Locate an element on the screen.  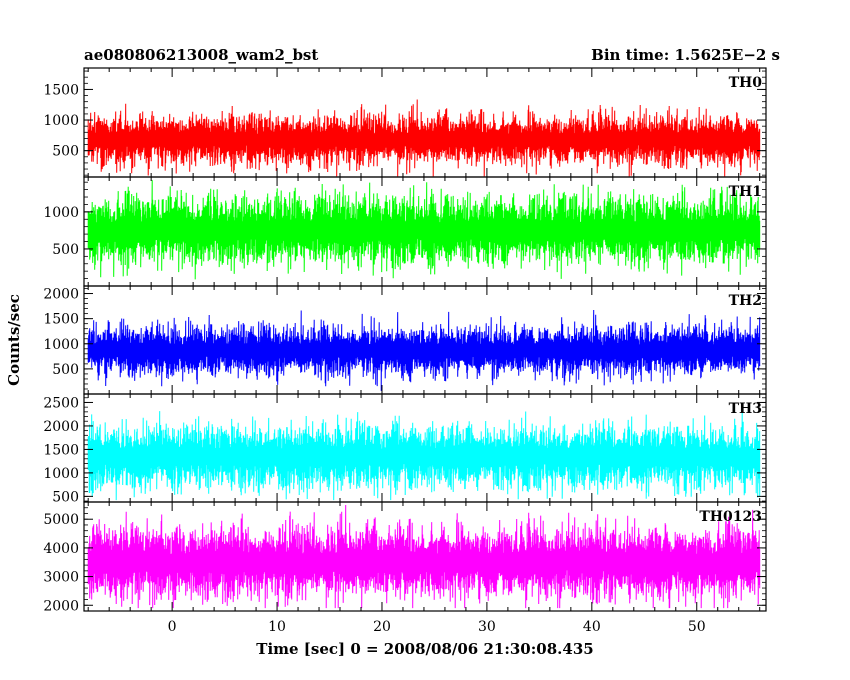
panel-th0123: 2000 3000 4000 5000 TH0123 is located at coordinates (405, 557).